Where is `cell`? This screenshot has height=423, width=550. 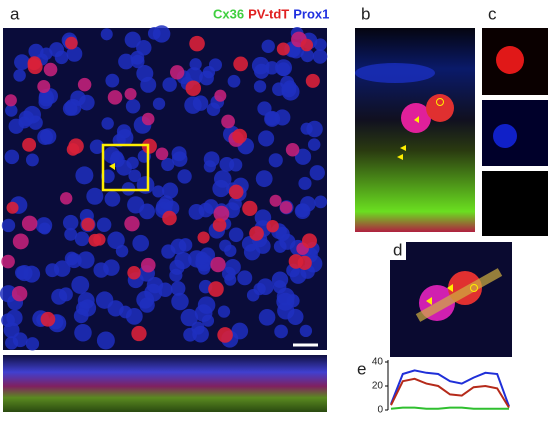
cell is located at coordinates (440, 108).